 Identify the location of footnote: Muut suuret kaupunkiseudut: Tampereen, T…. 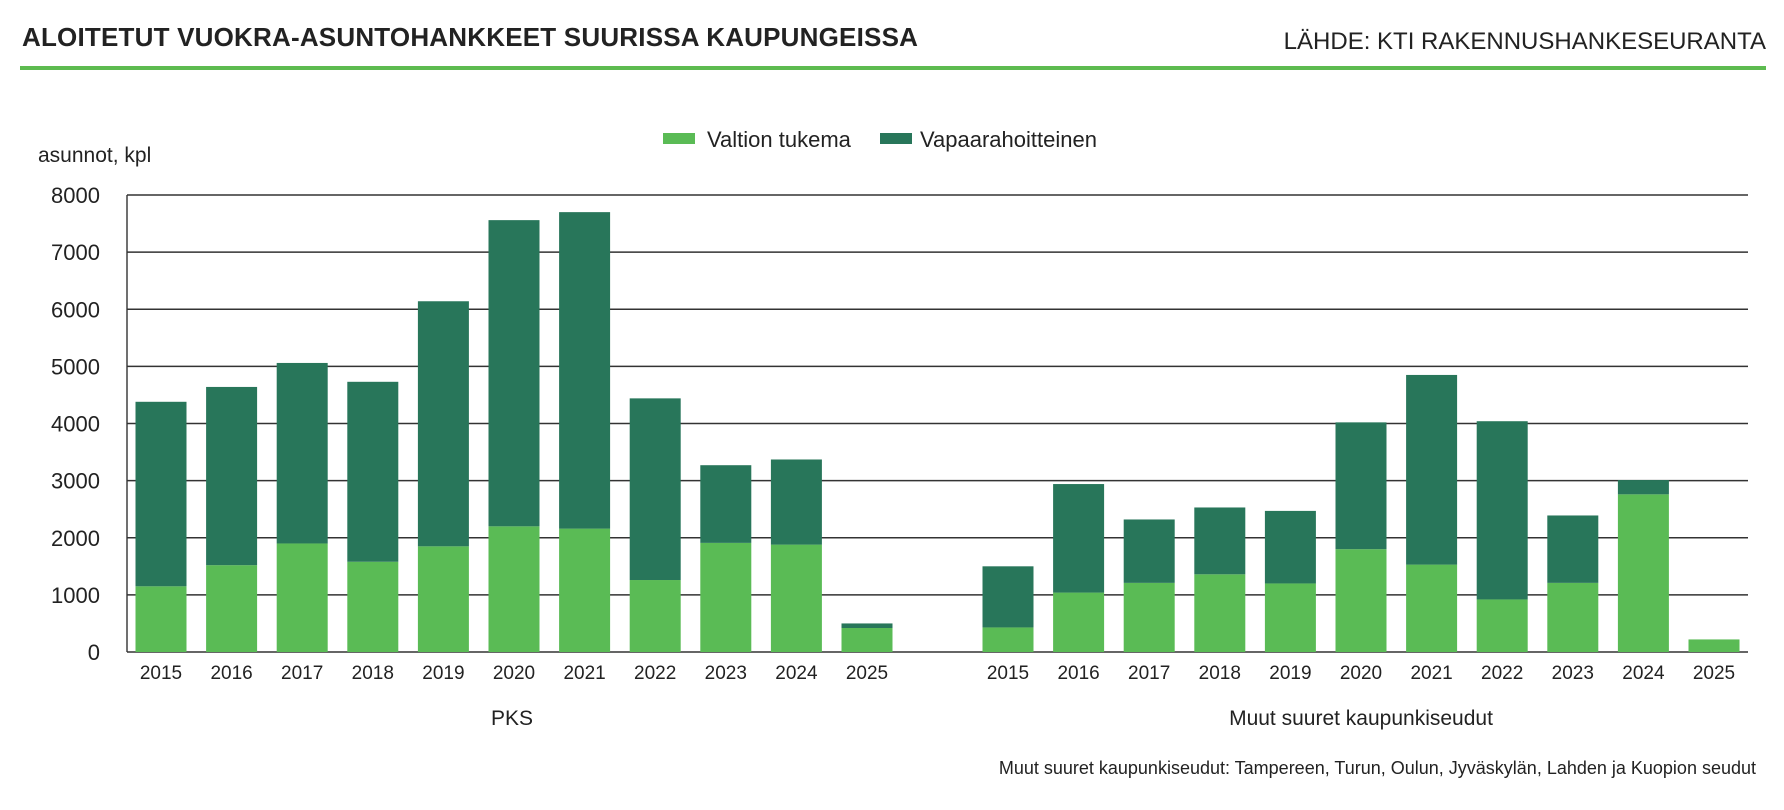
(1377, 768).